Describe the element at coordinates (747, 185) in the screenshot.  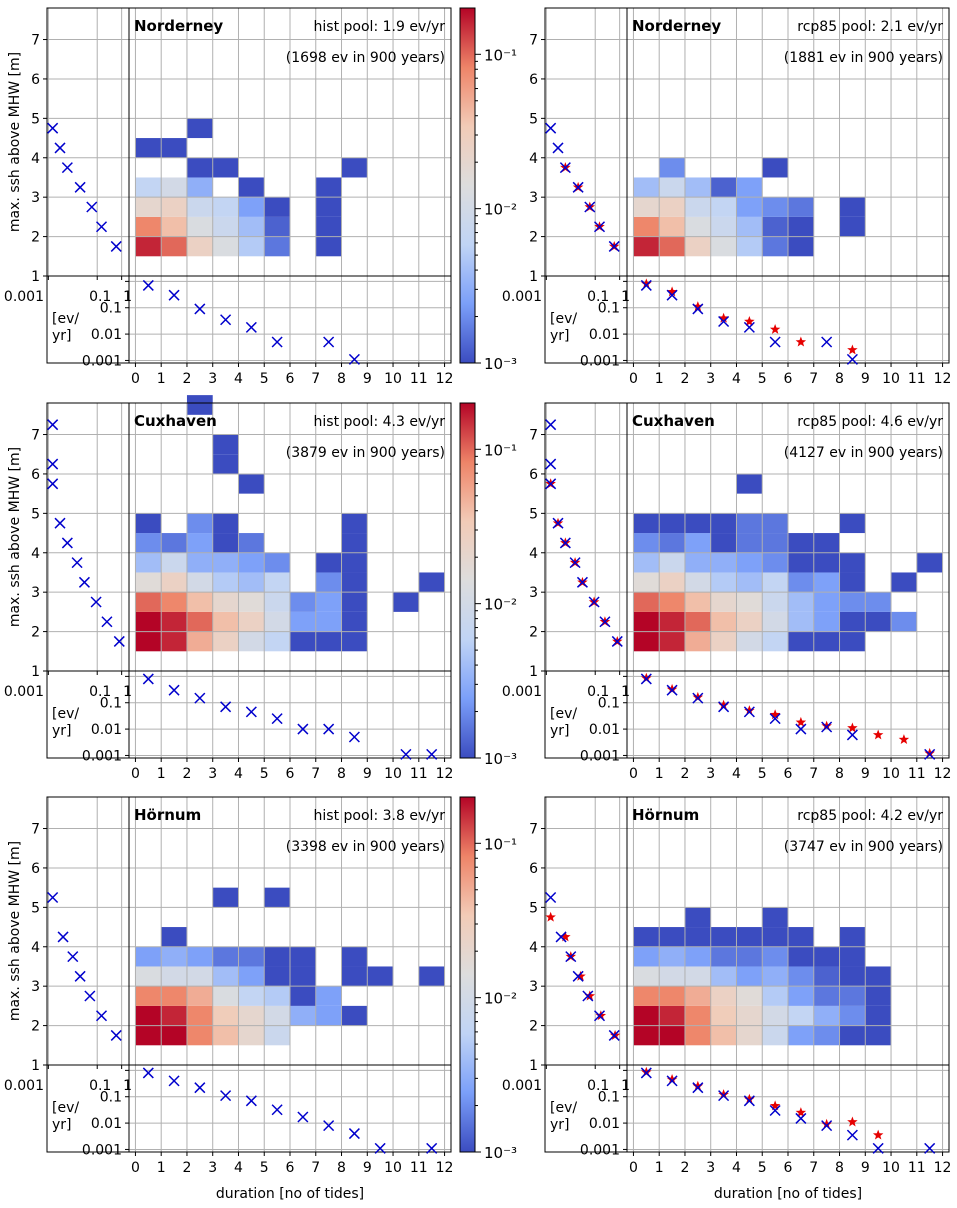
I see `outer-frame` at that location.